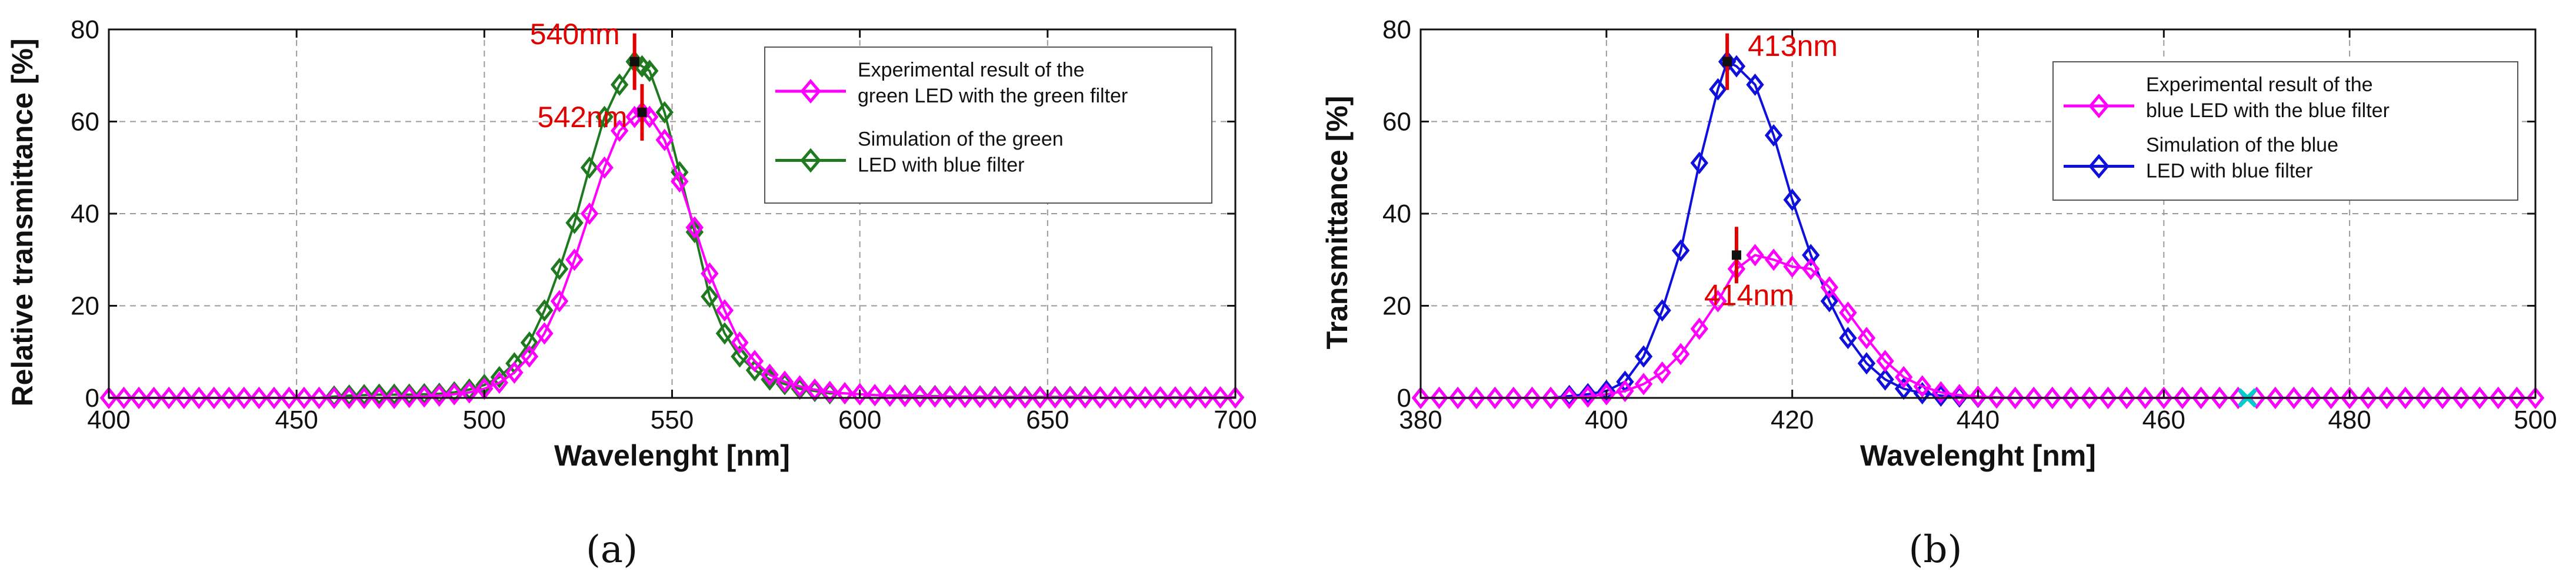 This screenshot has height=578, width=2576. Describe the element at coordinates (1337, 223) in the screenshot. I see `y-axis-label: Transmittance [%]` at that location.